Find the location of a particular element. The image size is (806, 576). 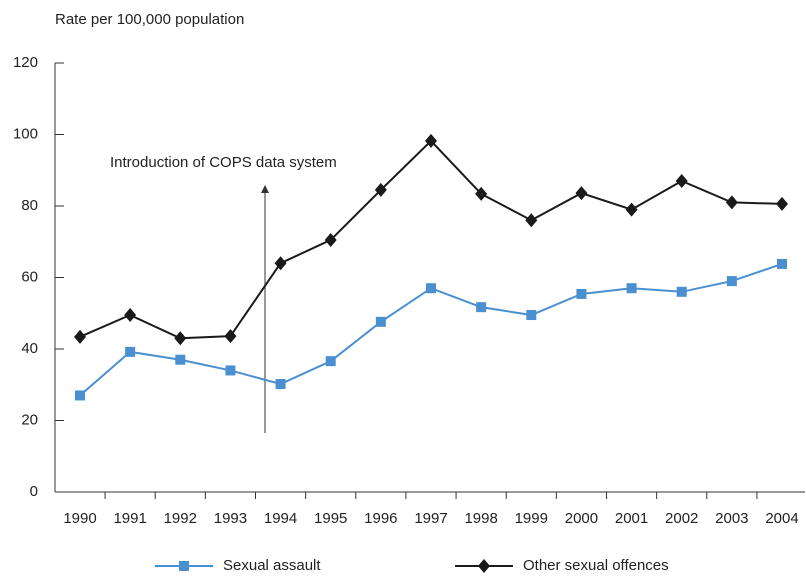

x-tick-label: 1997 is located at coordinates (430, 518).